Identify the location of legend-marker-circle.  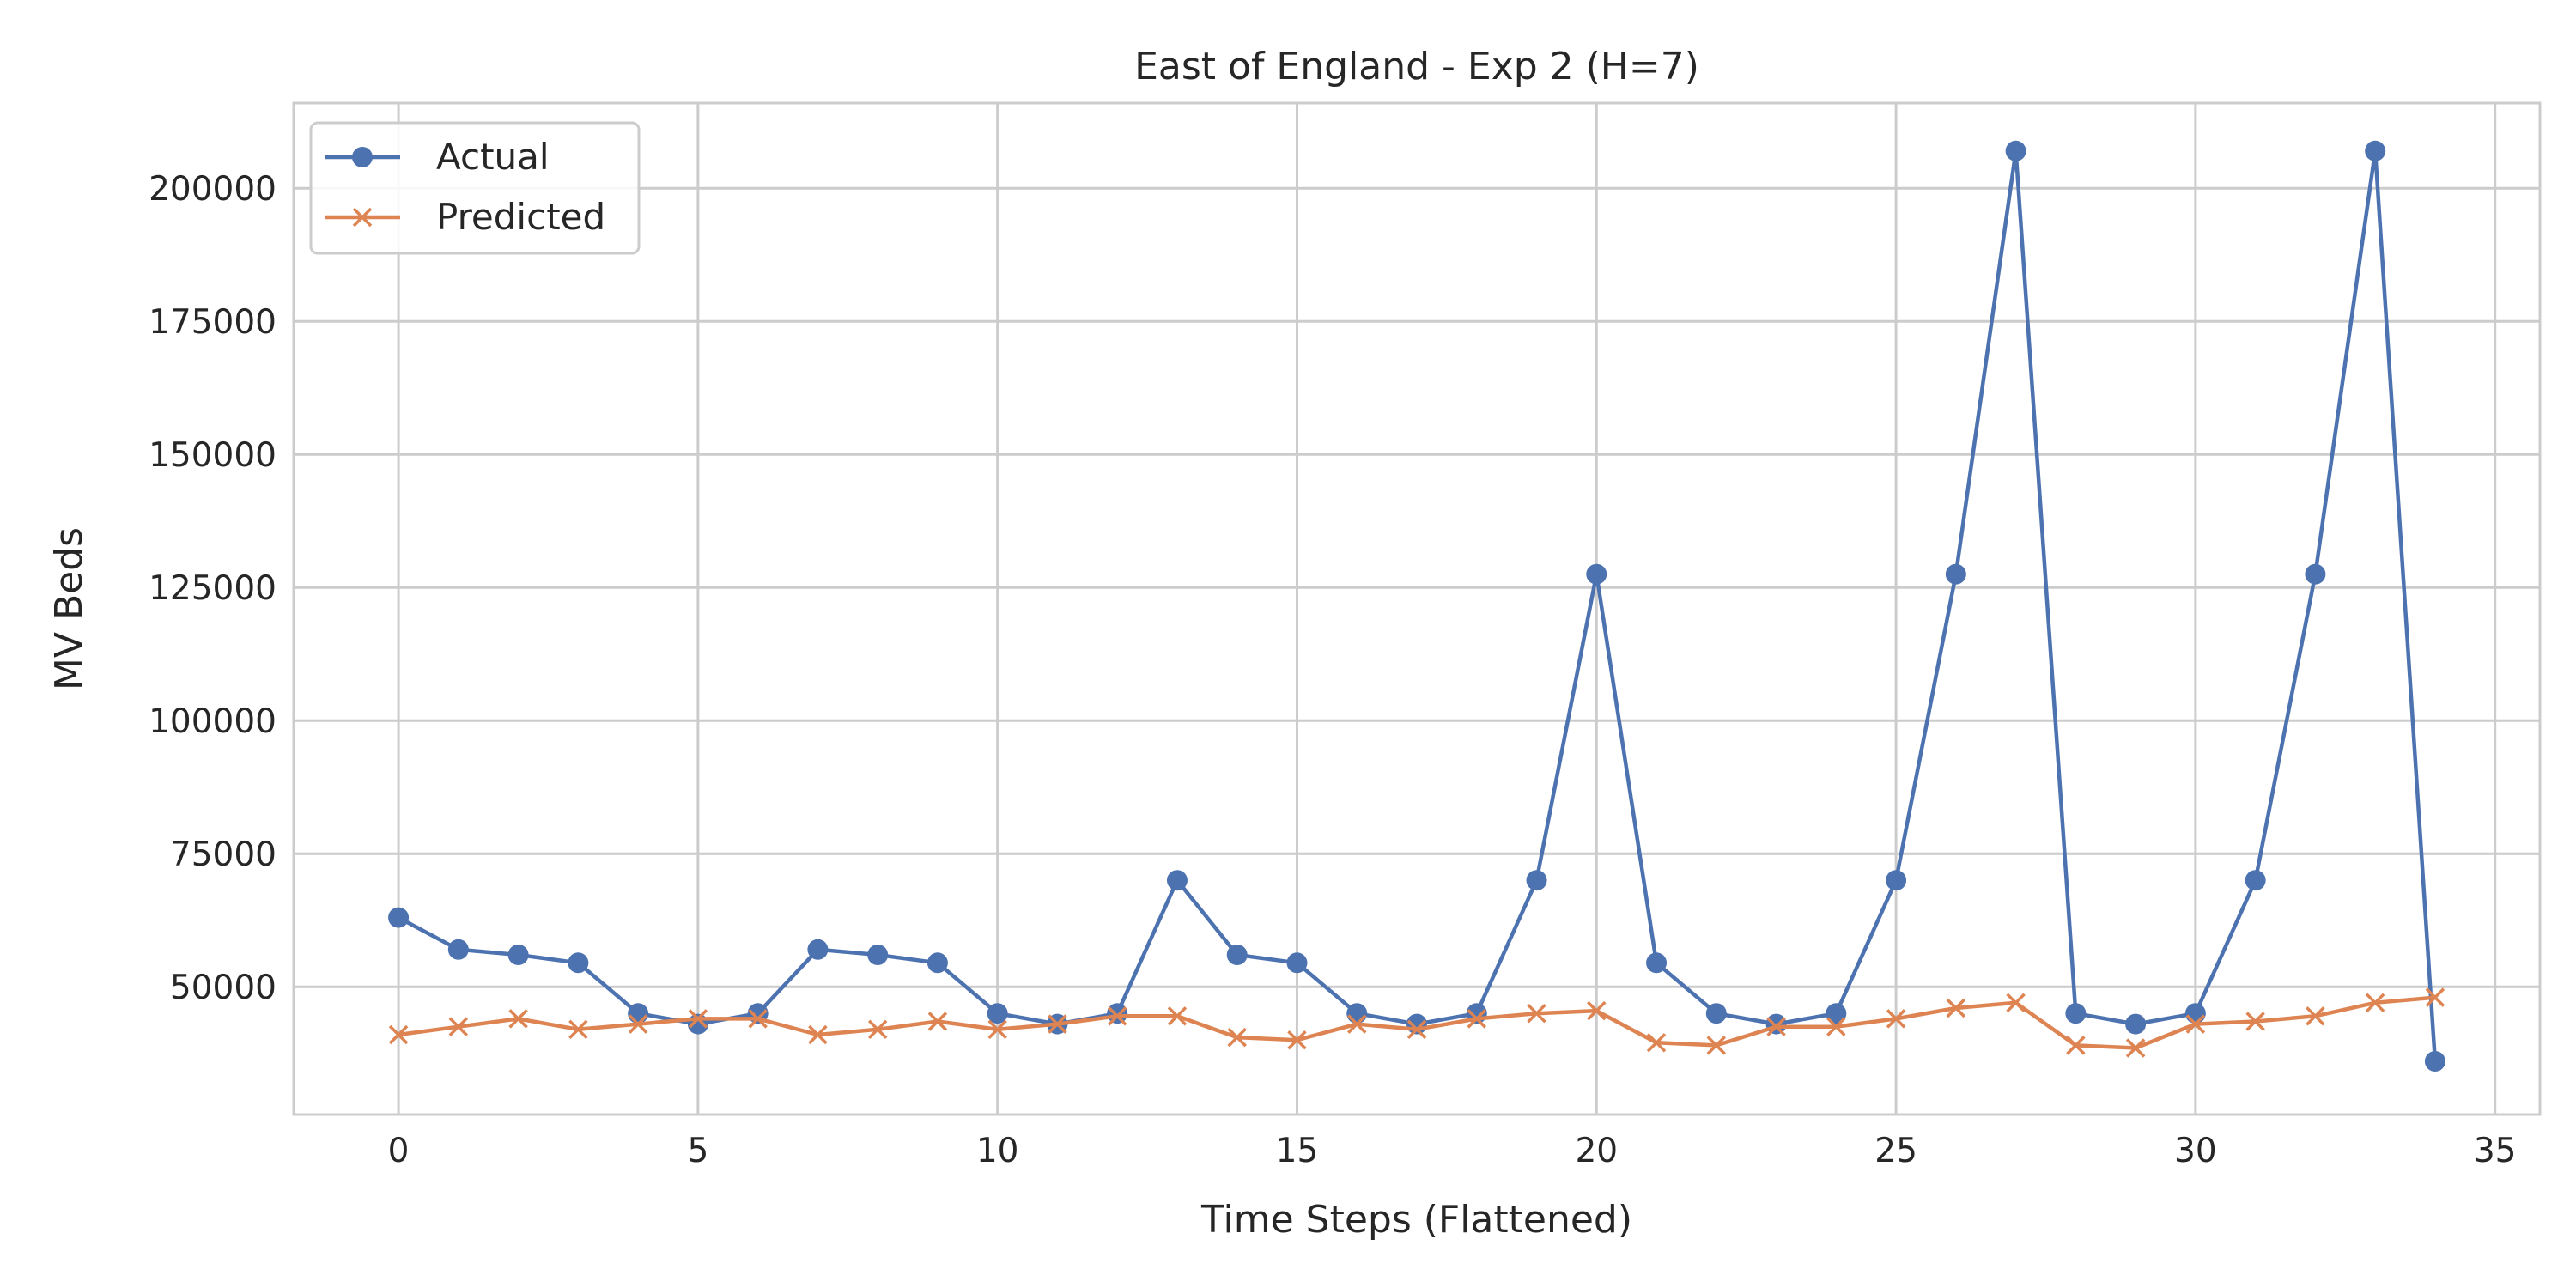
(362, 157).